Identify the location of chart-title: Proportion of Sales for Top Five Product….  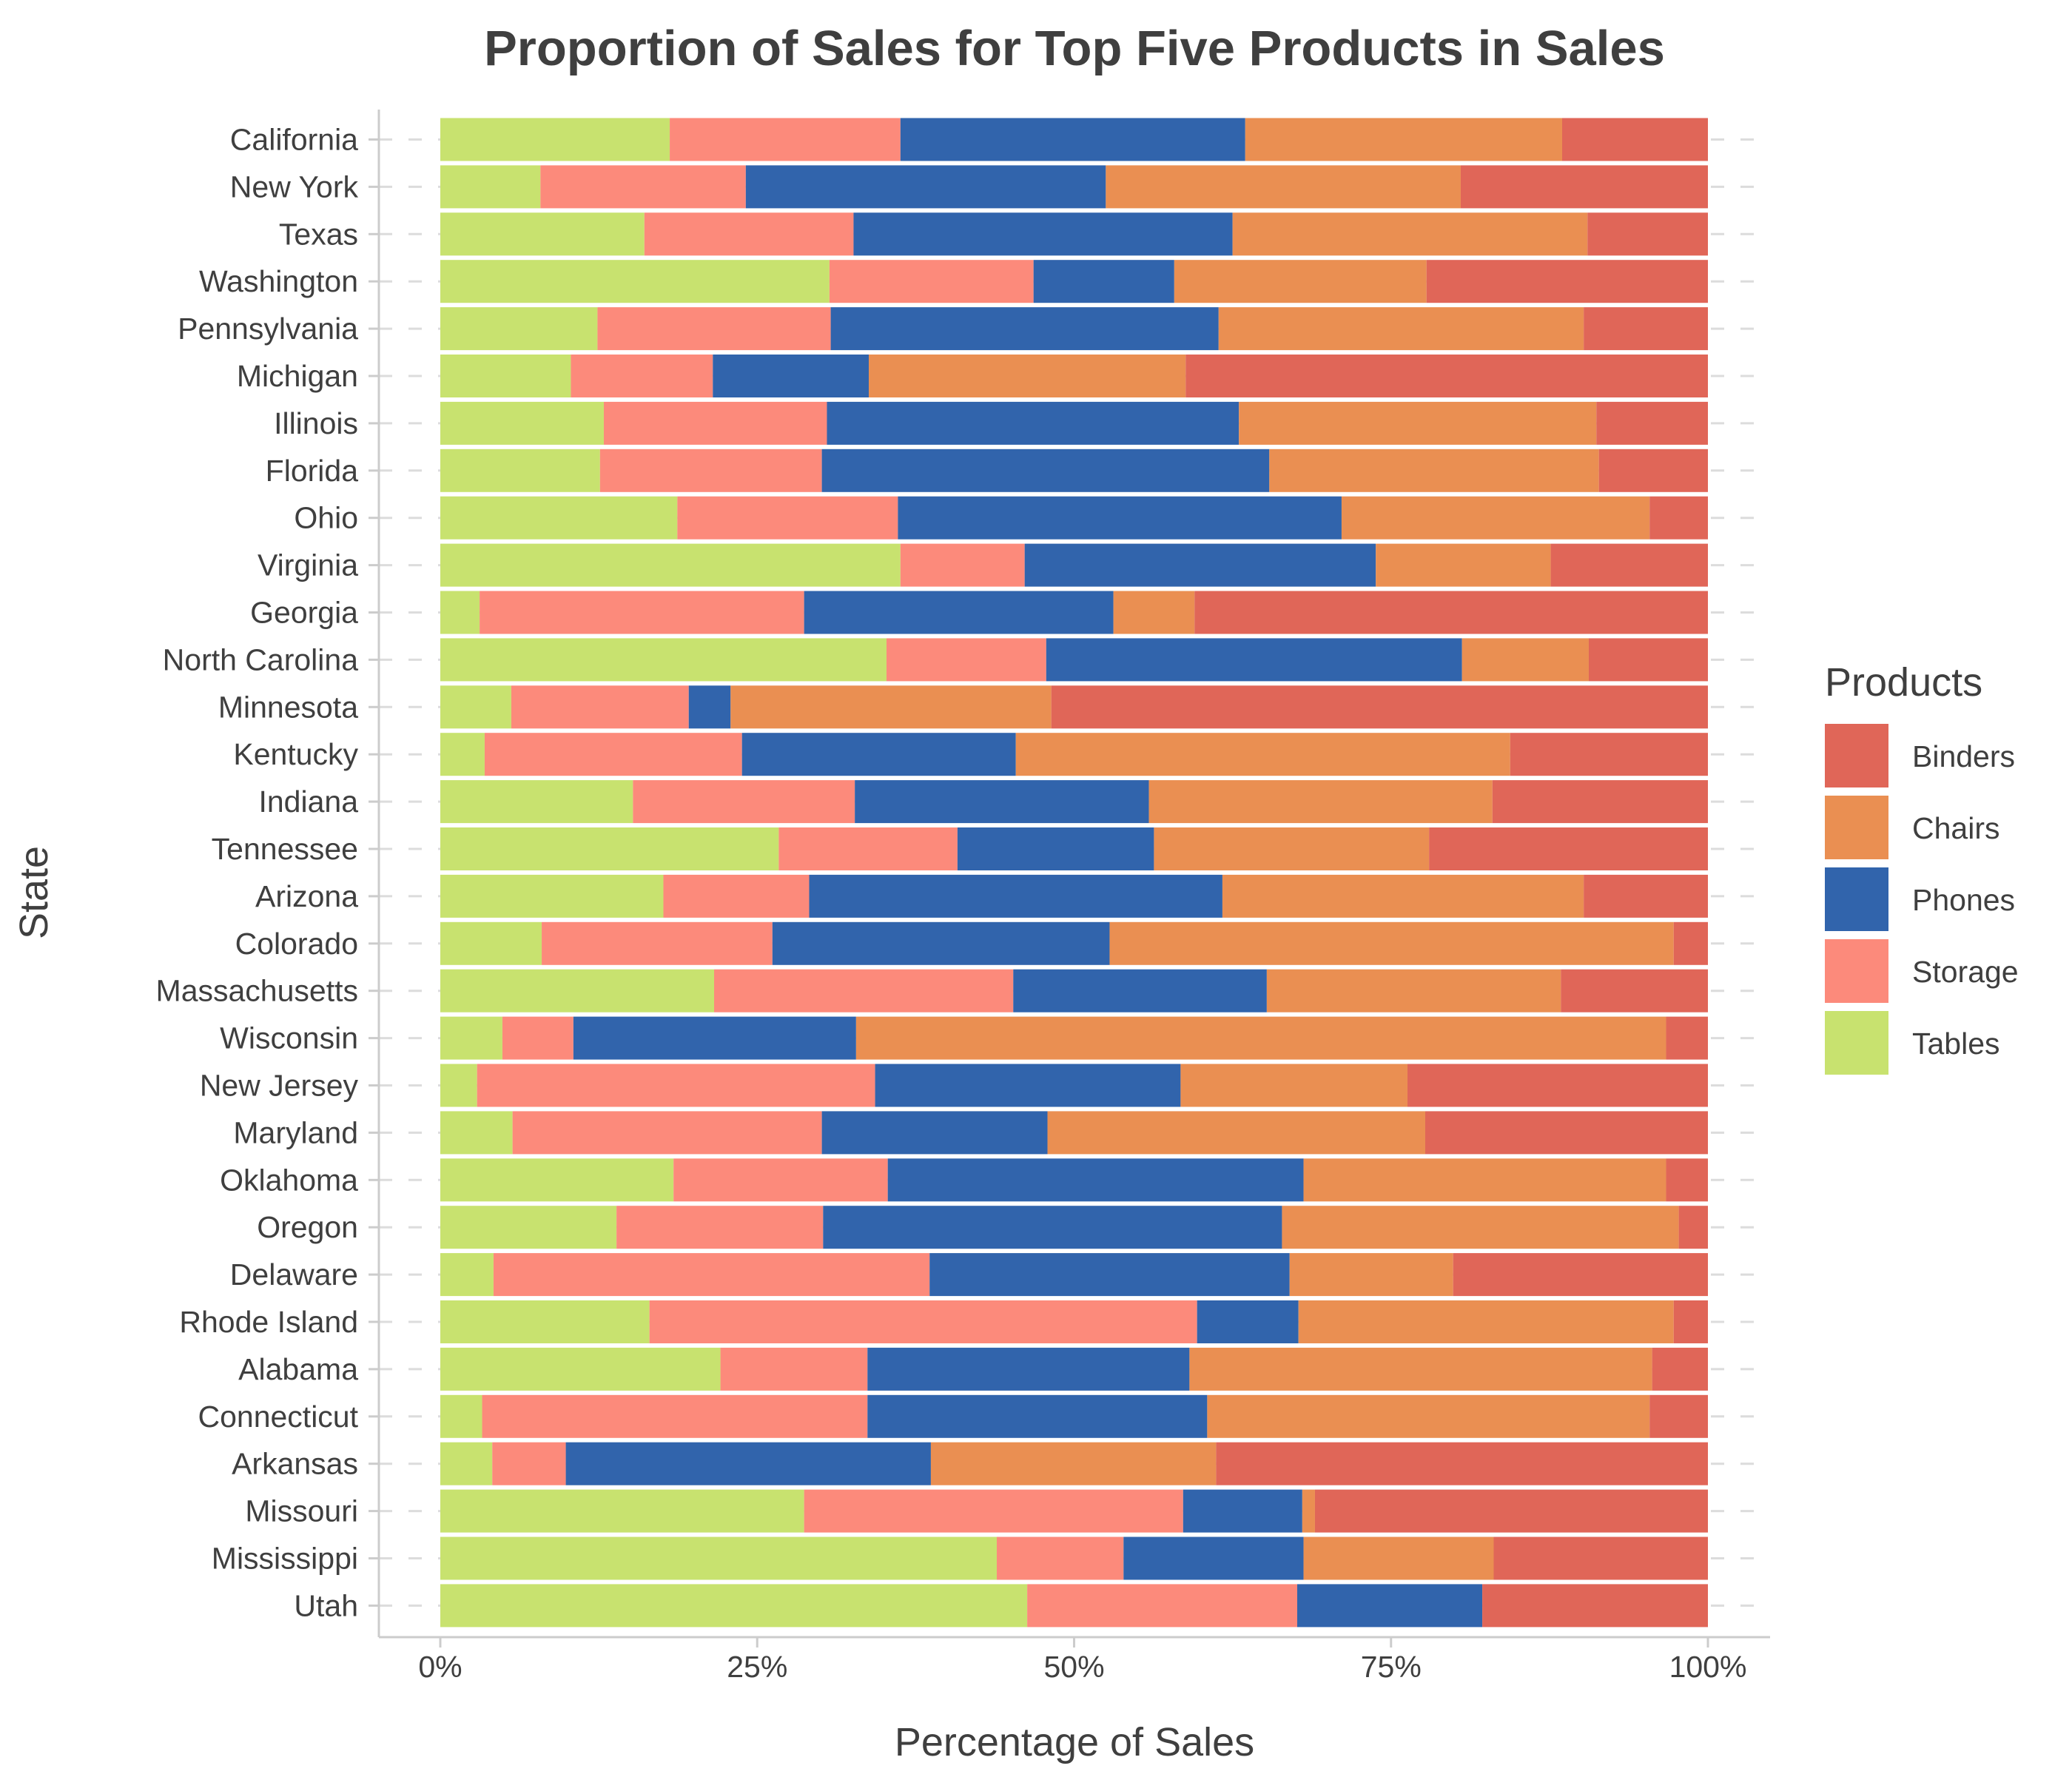
(1074, 49).